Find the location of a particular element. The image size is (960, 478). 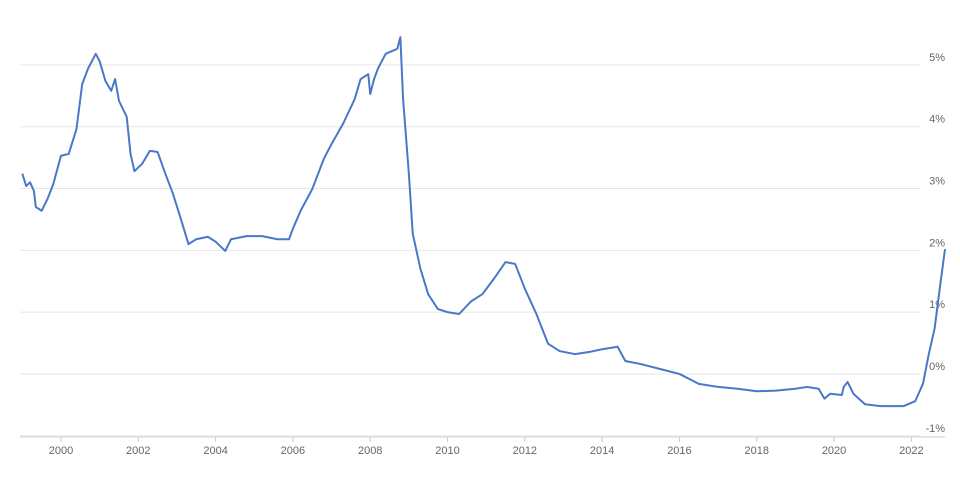

x-tick-label: 2014 is located at coordinates (602, 451).